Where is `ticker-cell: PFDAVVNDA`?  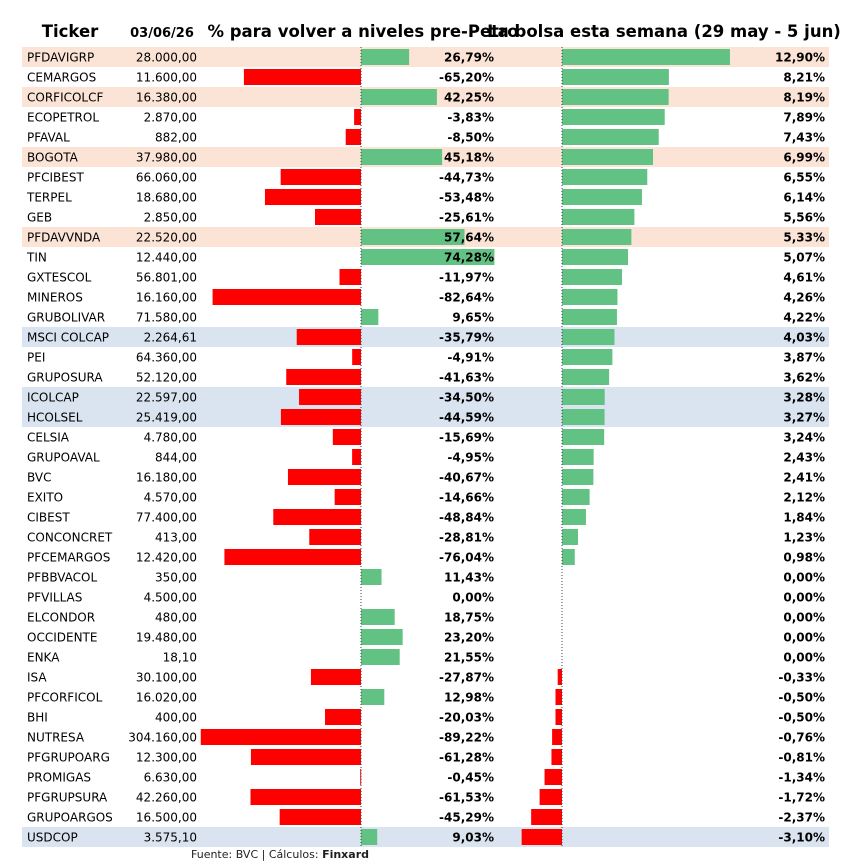
ticker-cell: PFDAVVNDA is located at coordinates (64, 238).